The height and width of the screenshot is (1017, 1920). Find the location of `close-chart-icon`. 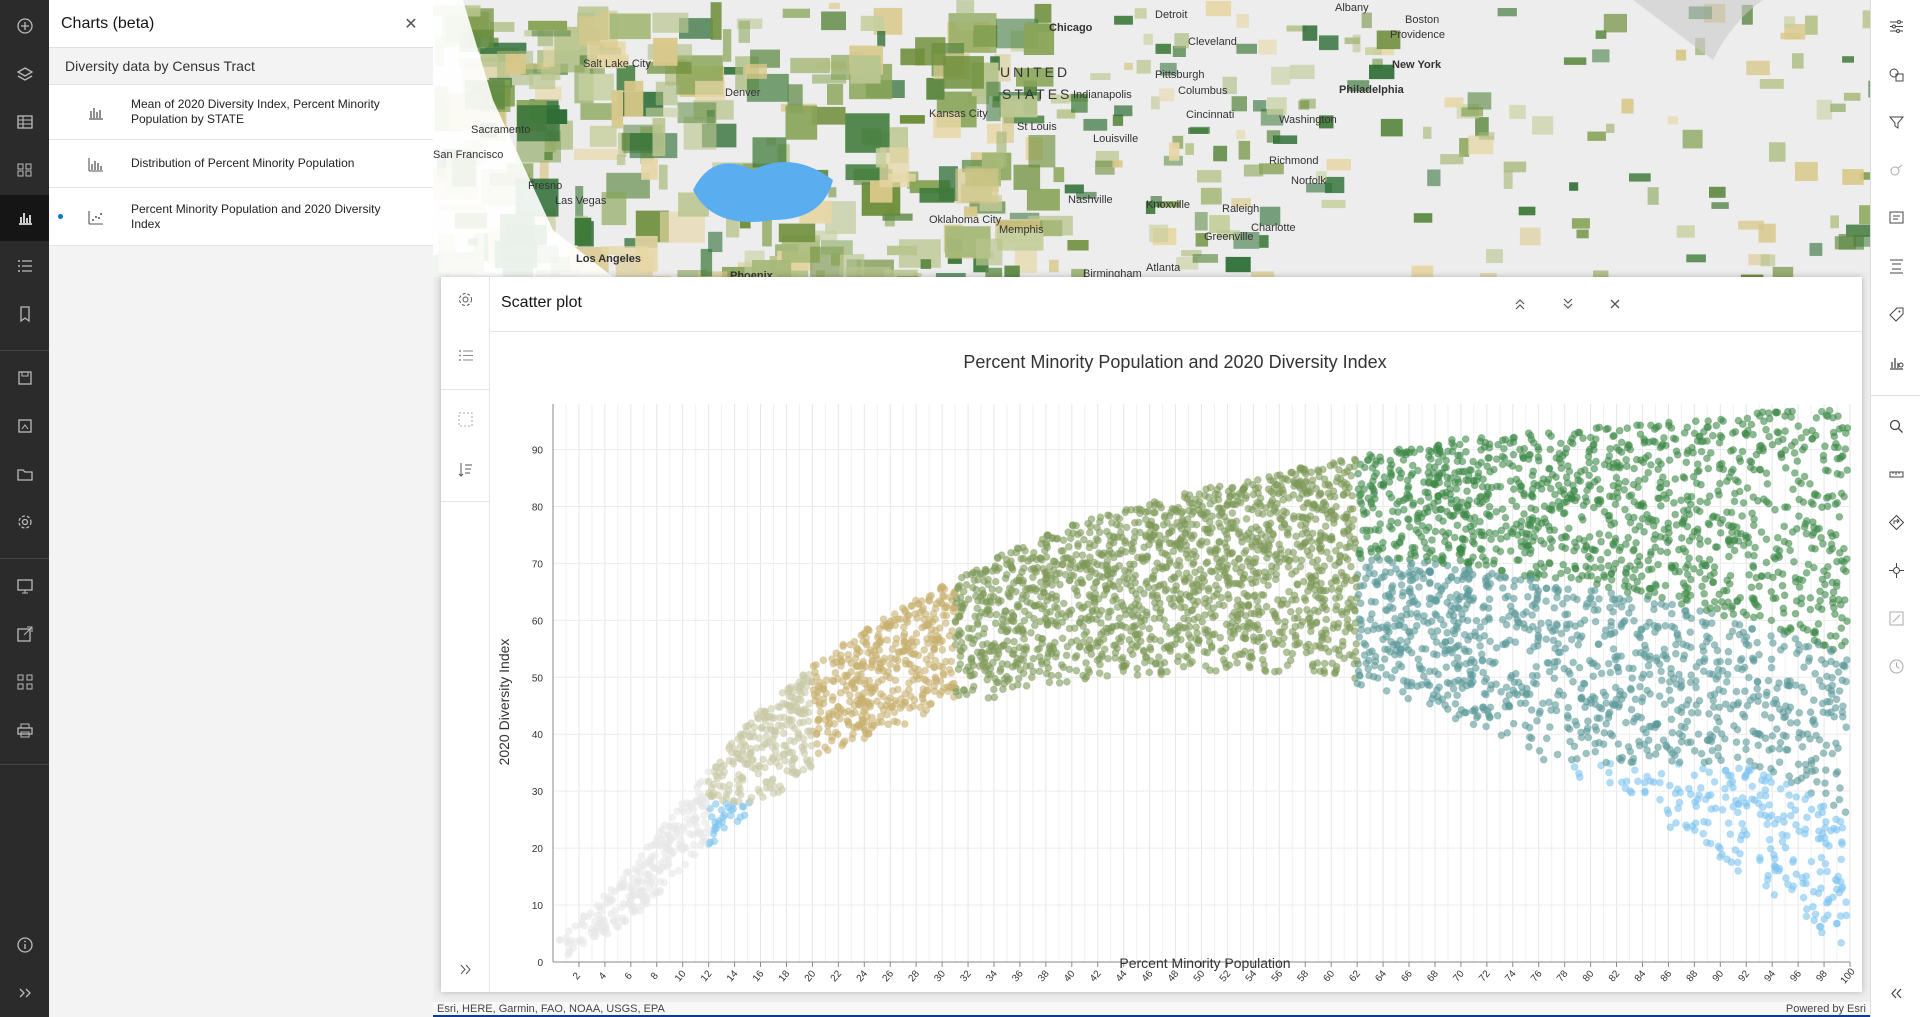

close-chart-icon is located at coordinates (1615, 304).